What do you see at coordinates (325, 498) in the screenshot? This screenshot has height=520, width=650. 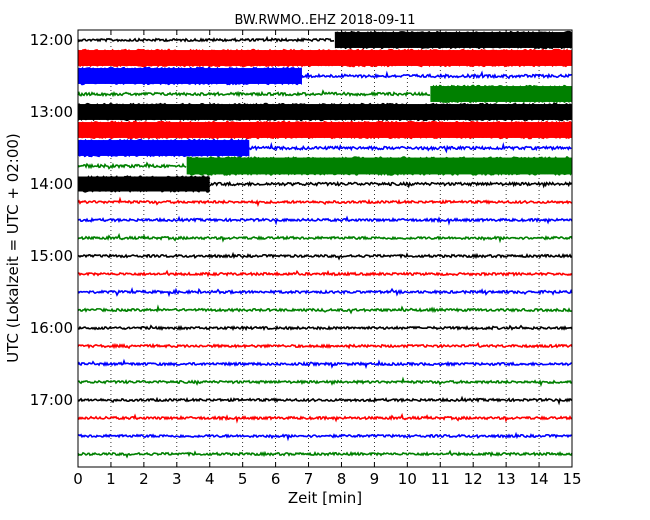 I see `x-axis-label: Zeit [min]` at bounding box center [325, 498].